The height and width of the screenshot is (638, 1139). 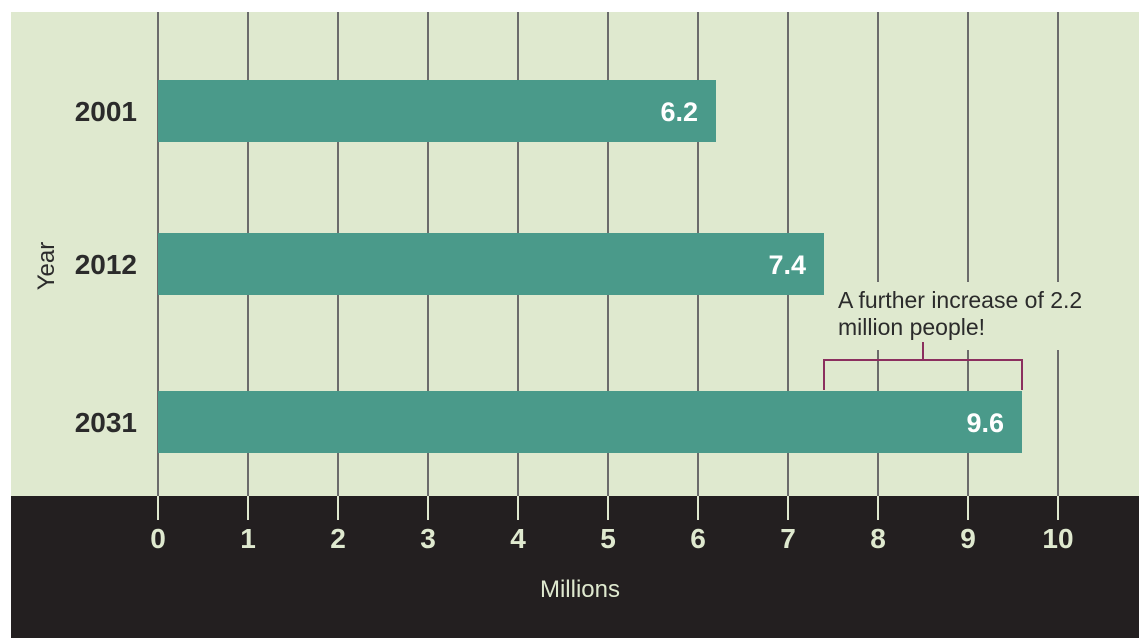 I want to click on x-tick-label-3: 3, so click(x=428, y=538).